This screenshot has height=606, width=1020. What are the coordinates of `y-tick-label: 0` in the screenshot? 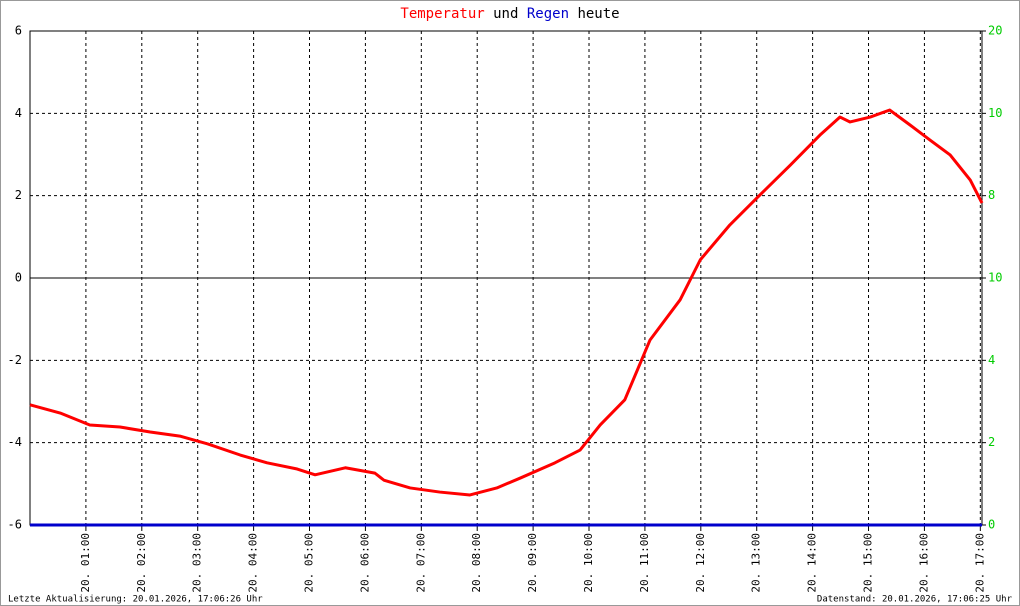 It's located at (18, 278).